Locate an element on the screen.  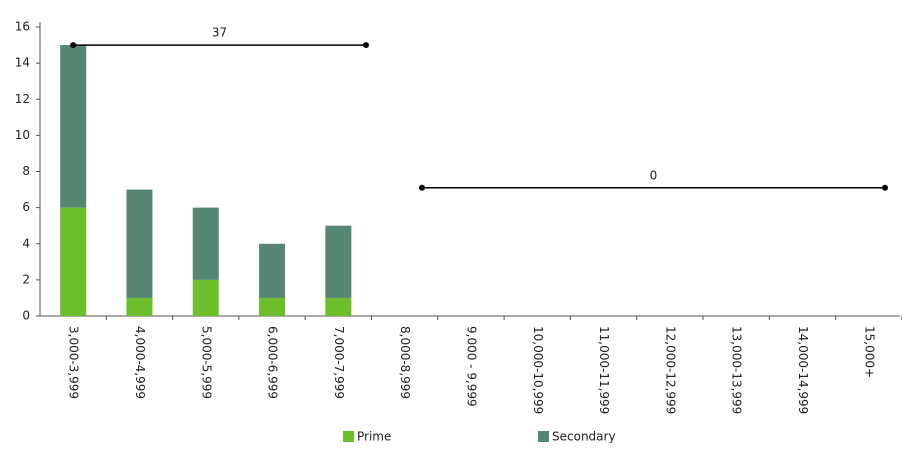
x-tick-label: 6,000-6,999 is located at coordinates (273, 362).